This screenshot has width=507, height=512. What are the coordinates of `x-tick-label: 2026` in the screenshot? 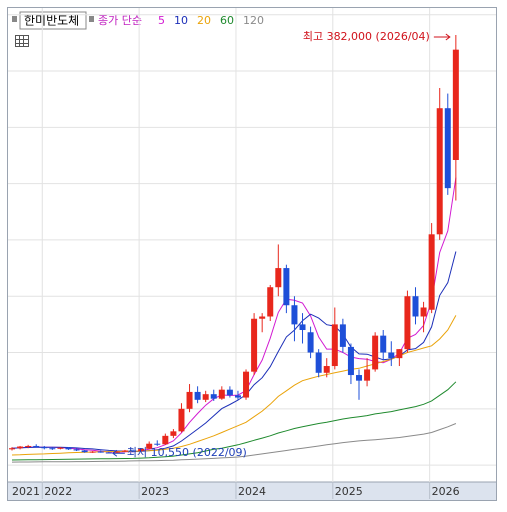 It's located at (446, 491).